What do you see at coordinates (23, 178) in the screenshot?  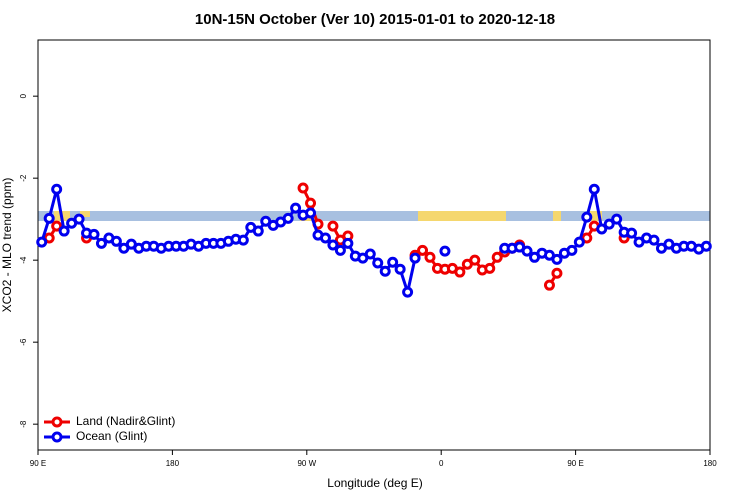 I see `y-tick-label: -2` at bounding box center [23, 178].